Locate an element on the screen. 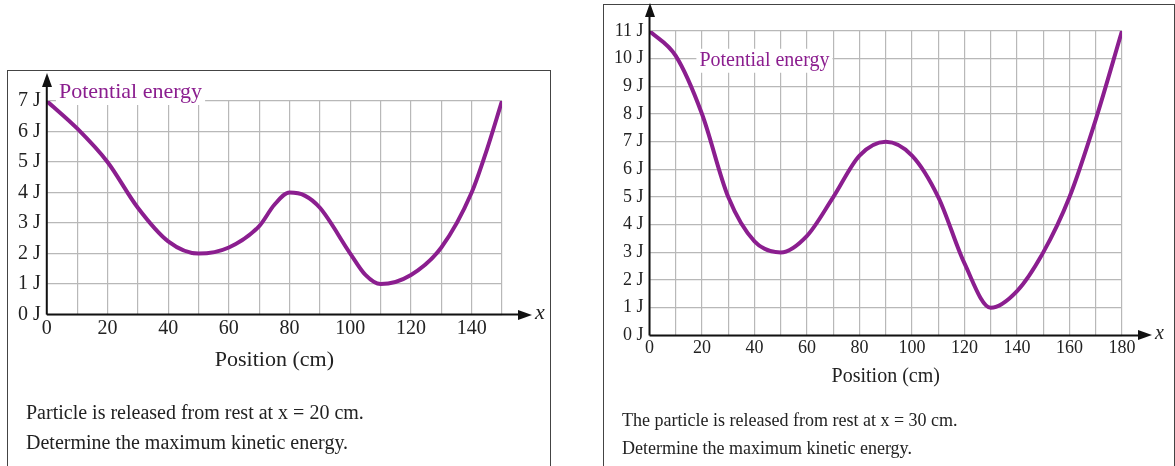  x-tick-label: 160 is located at coordinates (1069, 346).